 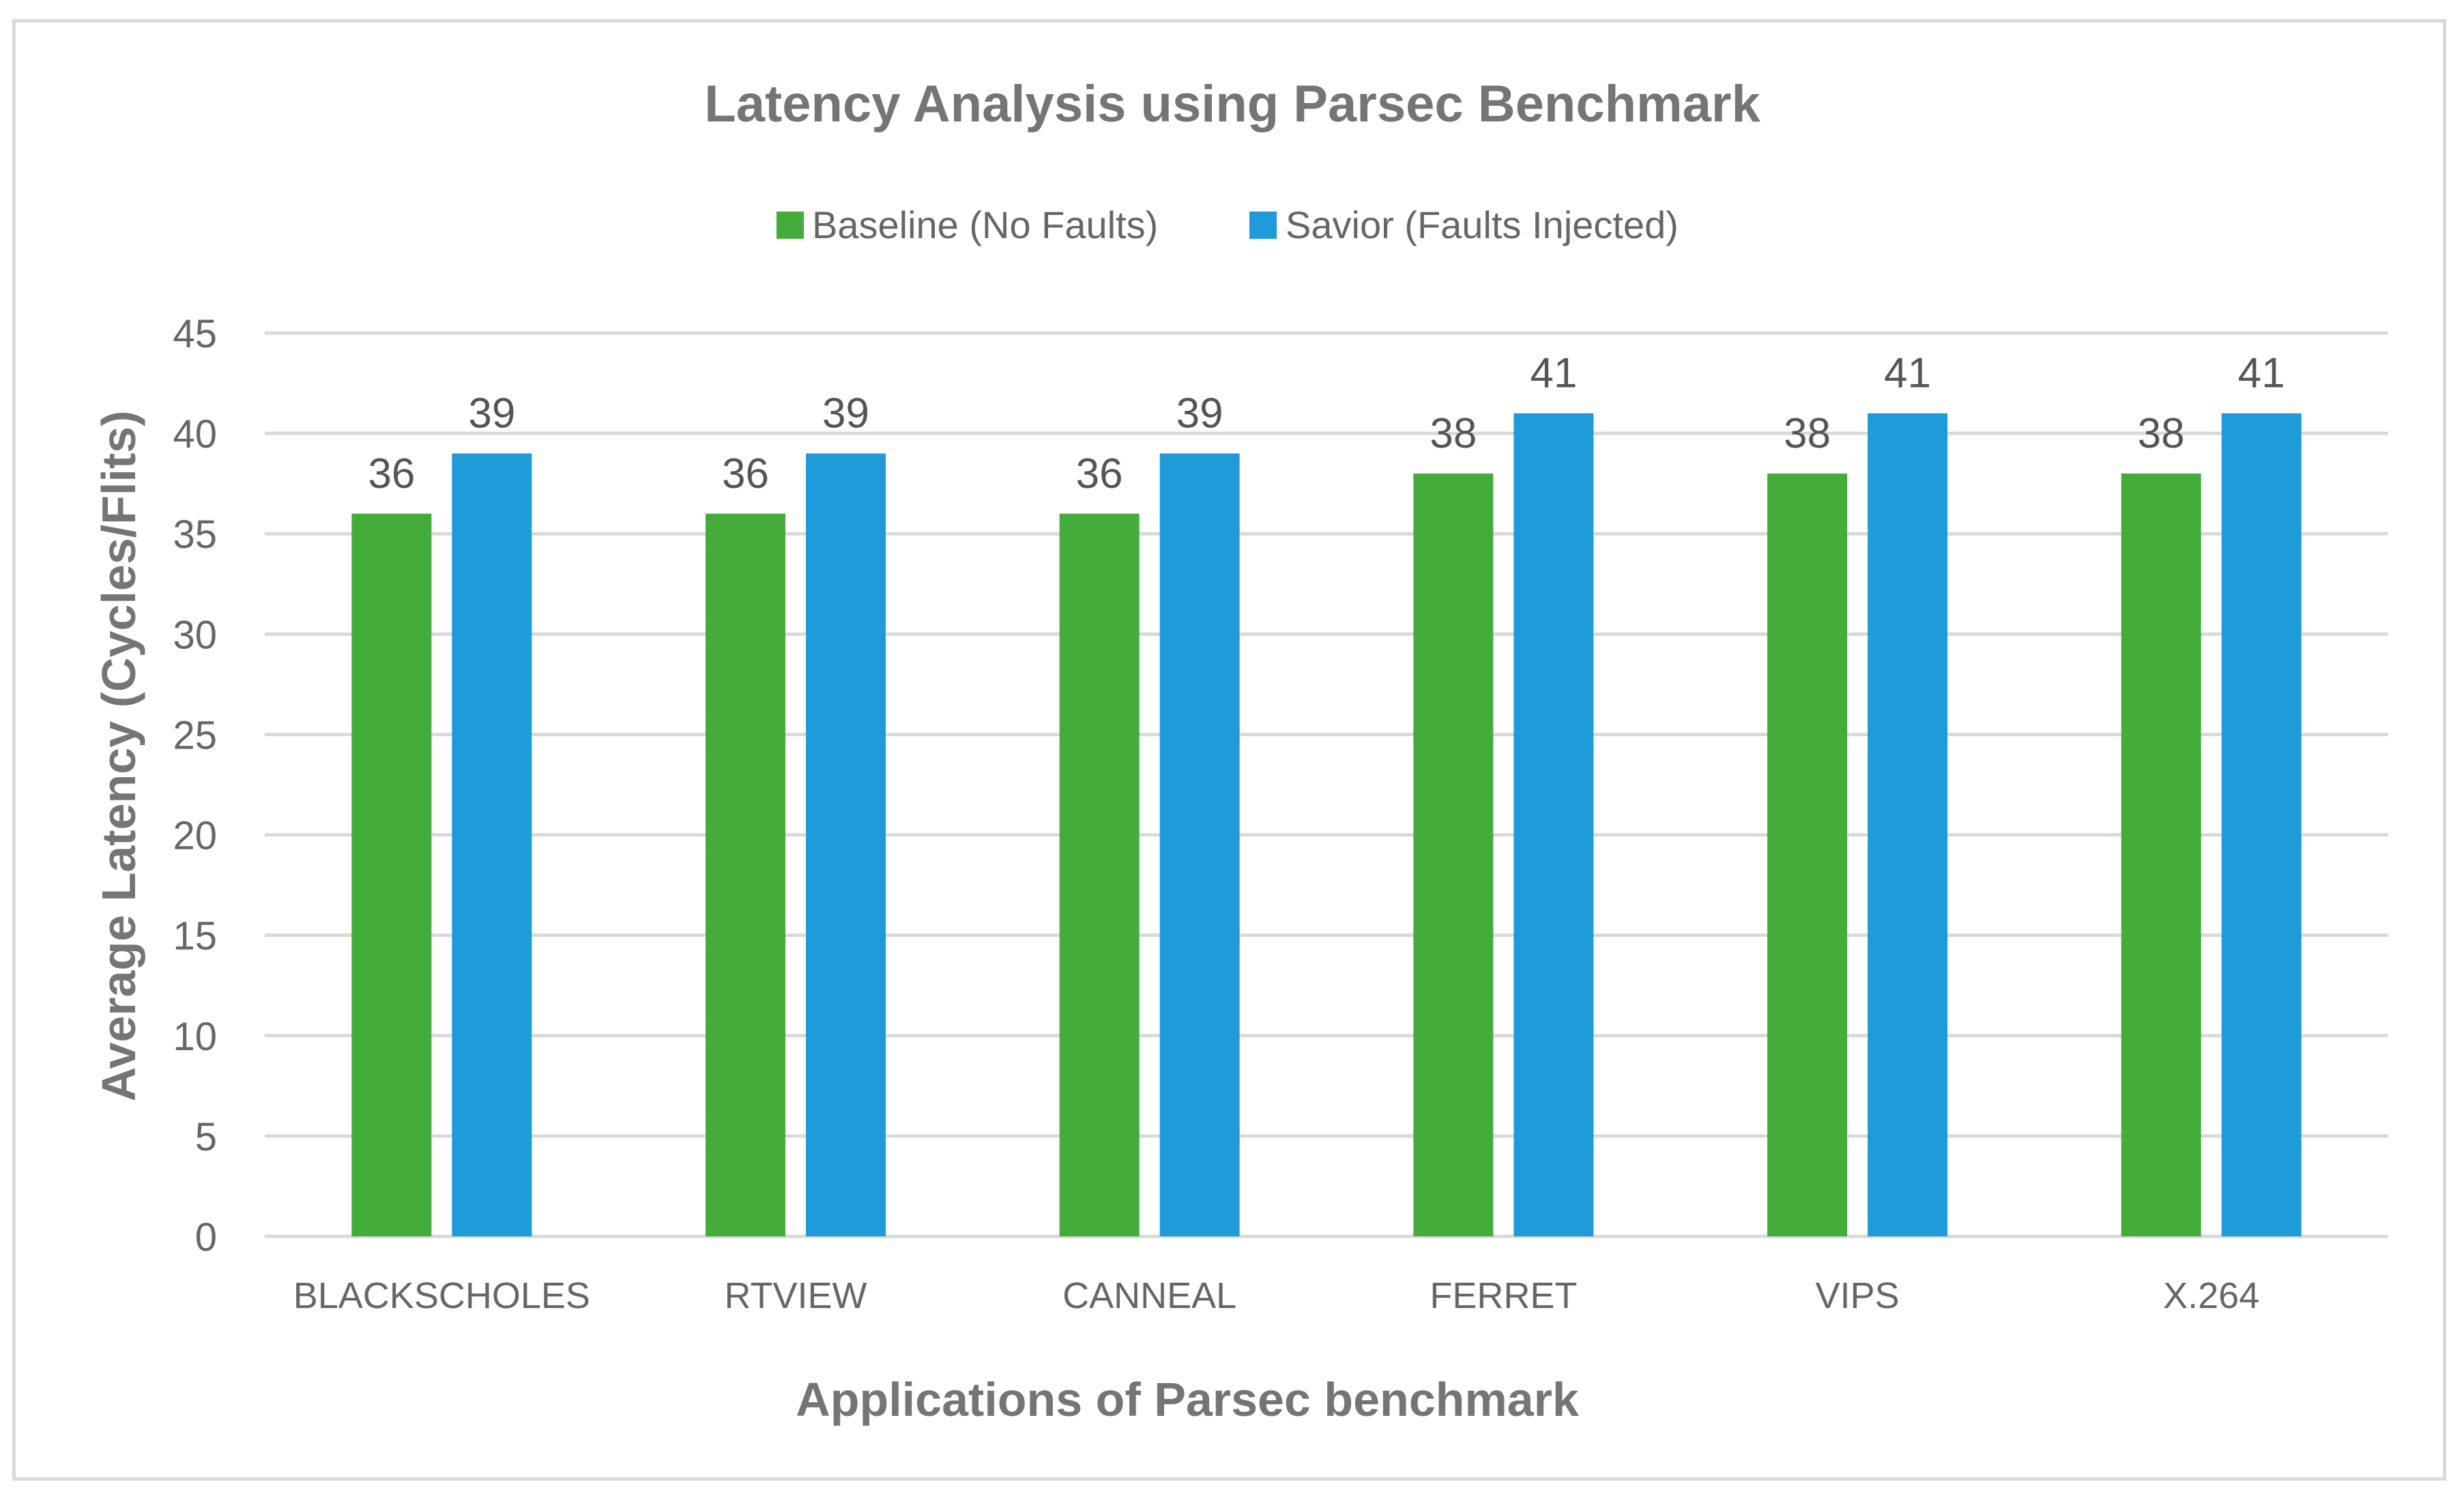 I want to click on y-tick-label: 40, so click(x=195, y=434).